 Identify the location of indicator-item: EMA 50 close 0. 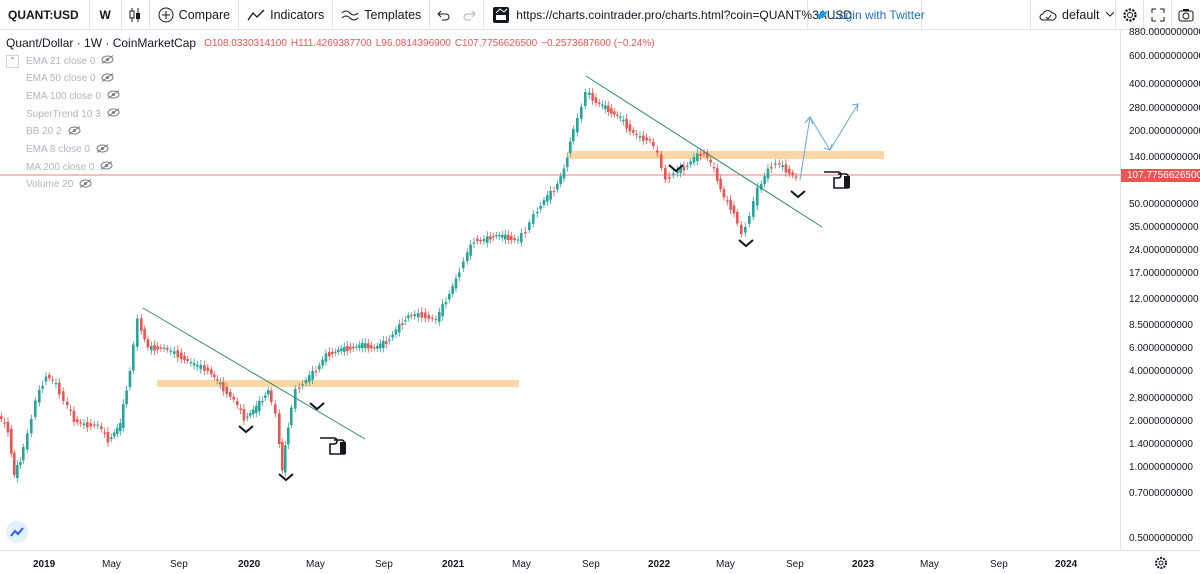
(70, 78).